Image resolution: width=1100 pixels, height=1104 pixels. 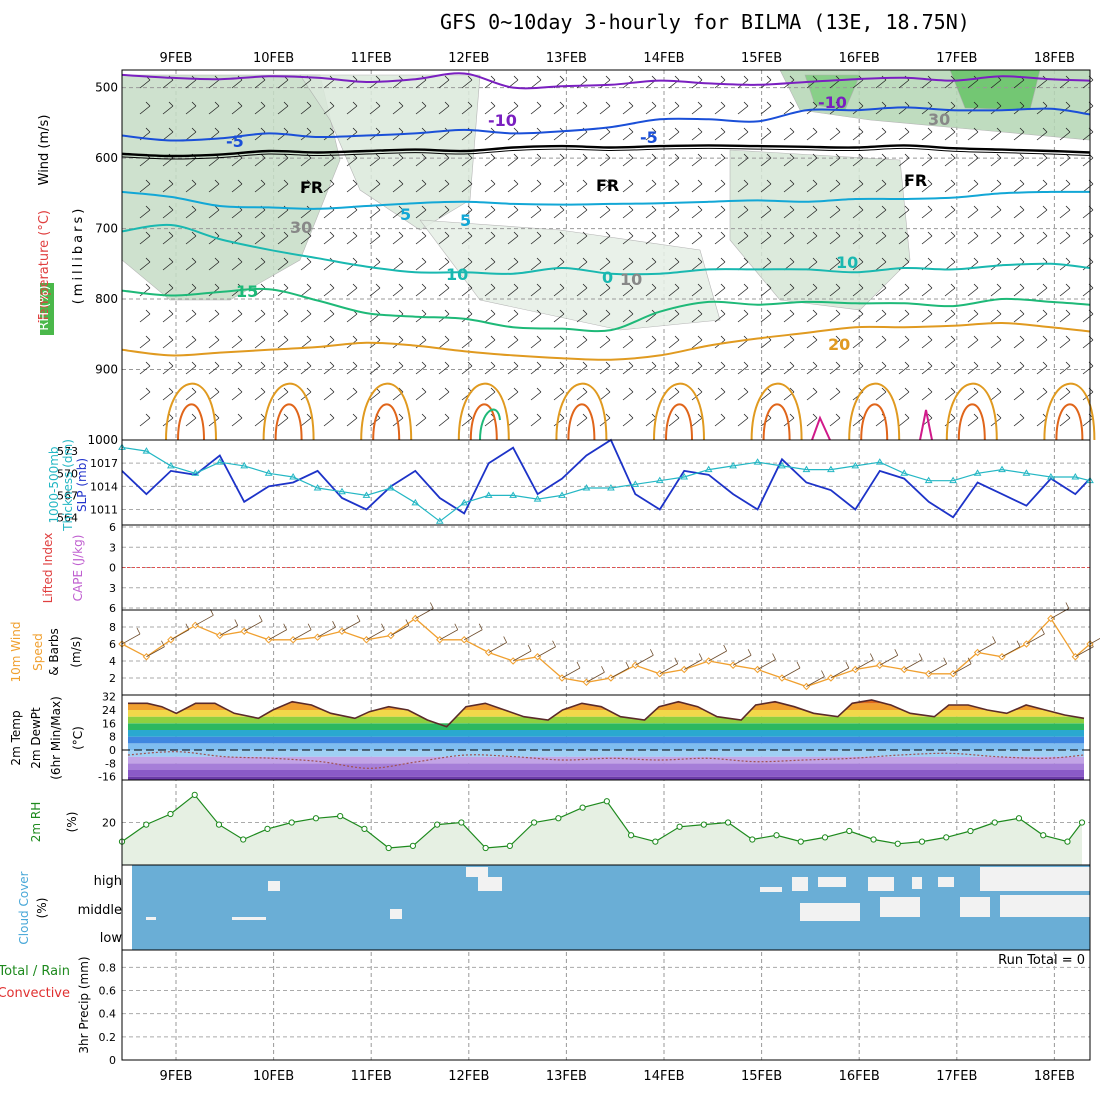 I want to click on slp-tick-label: 1017, so click(x=104, y=463).